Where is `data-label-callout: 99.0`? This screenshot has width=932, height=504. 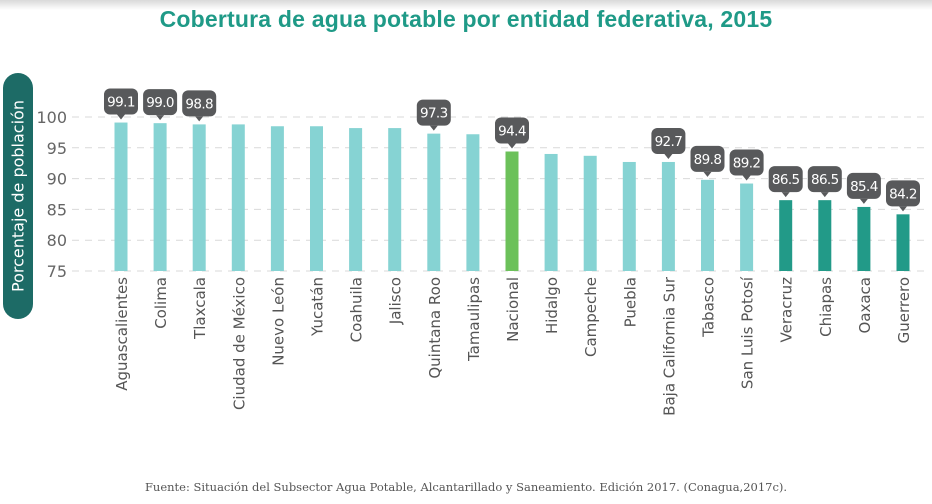 data-label-callout: 99.0 is located at coordinates (160, 105).